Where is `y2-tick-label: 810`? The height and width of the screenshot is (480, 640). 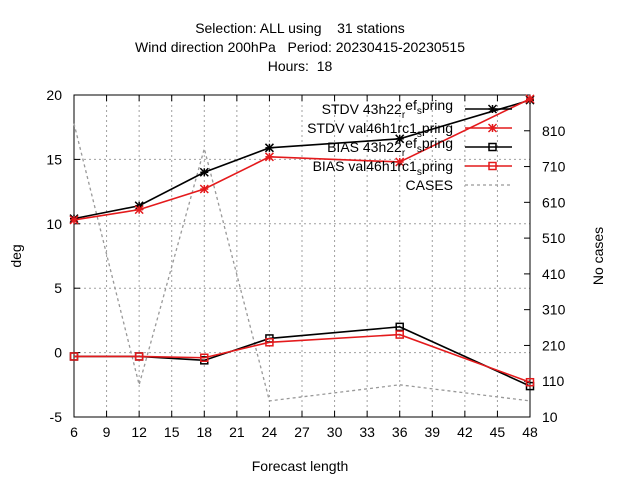 y2-tick-label: 810 is located at coordinates (554, 131).